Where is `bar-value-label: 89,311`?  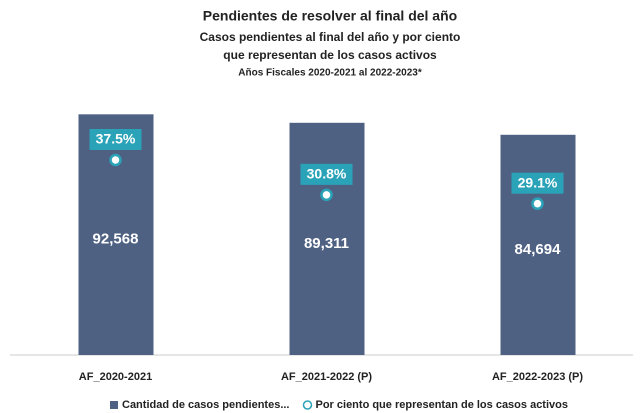 bar-value-label: 89,311 is located at coordinates (326, 243).